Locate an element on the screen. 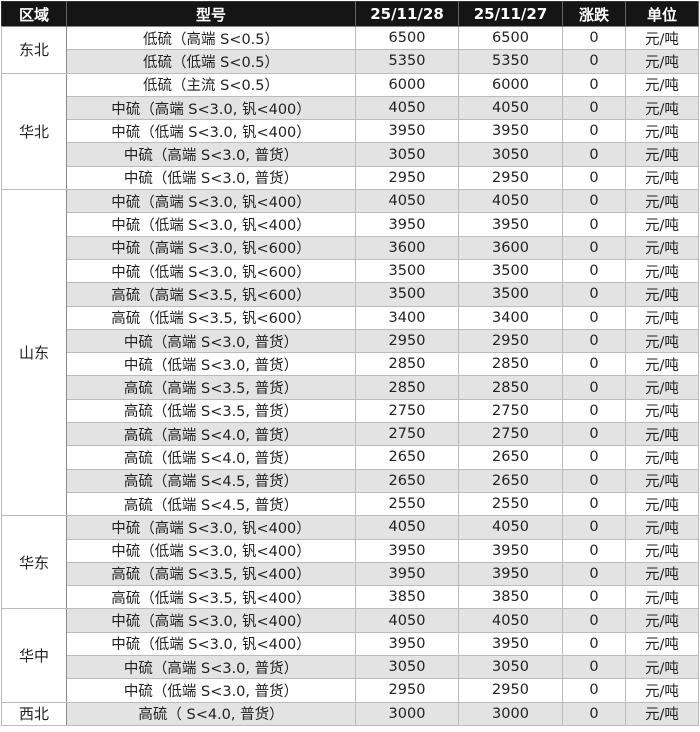 The image size is (700, 732). table-row: 高硫（低端 S<3.5, 普货） 2750 2750 0 元/吨 is located at coordinates (350, 411).